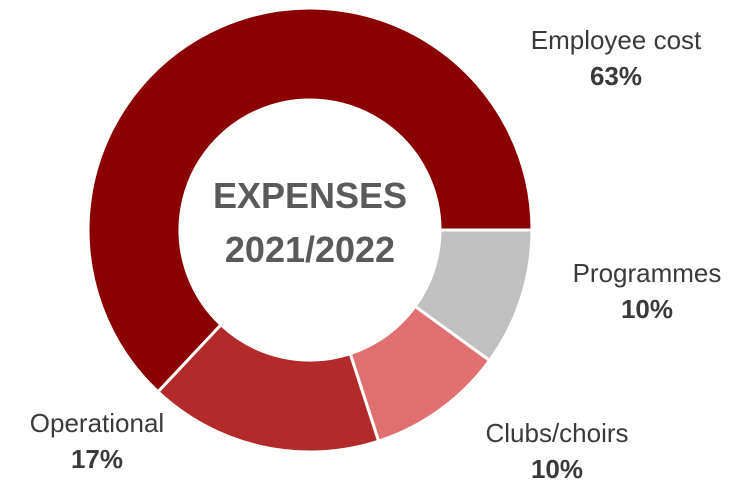 The width and height of the screenshot is (732, 496). What do you see at coordinates (97, 423) in the screenshot?
I see `label-operational: Operational` at bounding box center [97, 423].